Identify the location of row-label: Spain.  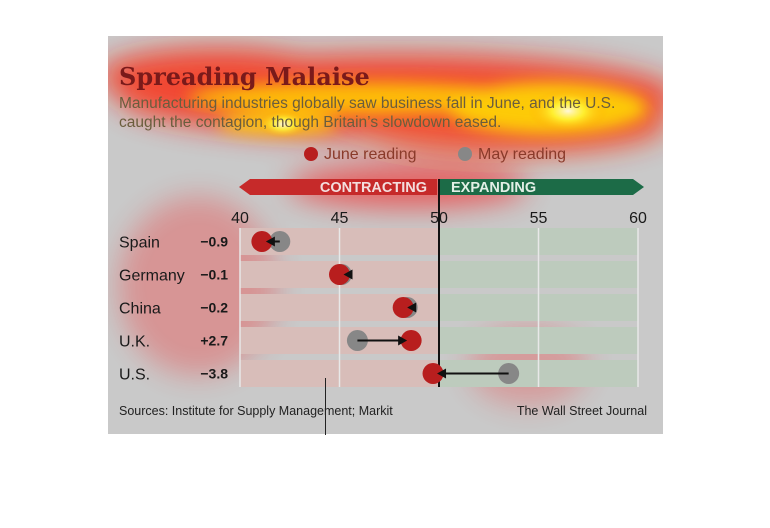
(139, 243).